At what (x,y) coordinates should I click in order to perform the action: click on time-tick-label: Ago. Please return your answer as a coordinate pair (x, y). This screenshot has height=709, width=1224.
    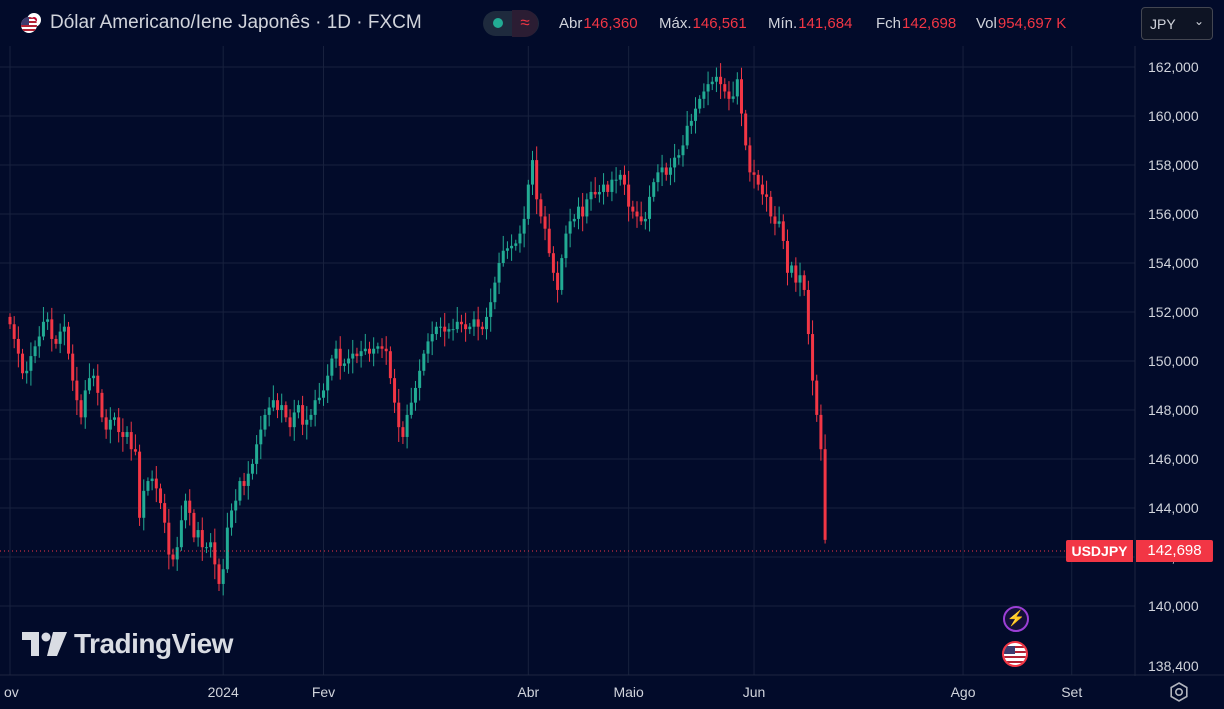
    Looking at the image, I should click on (963, 692).